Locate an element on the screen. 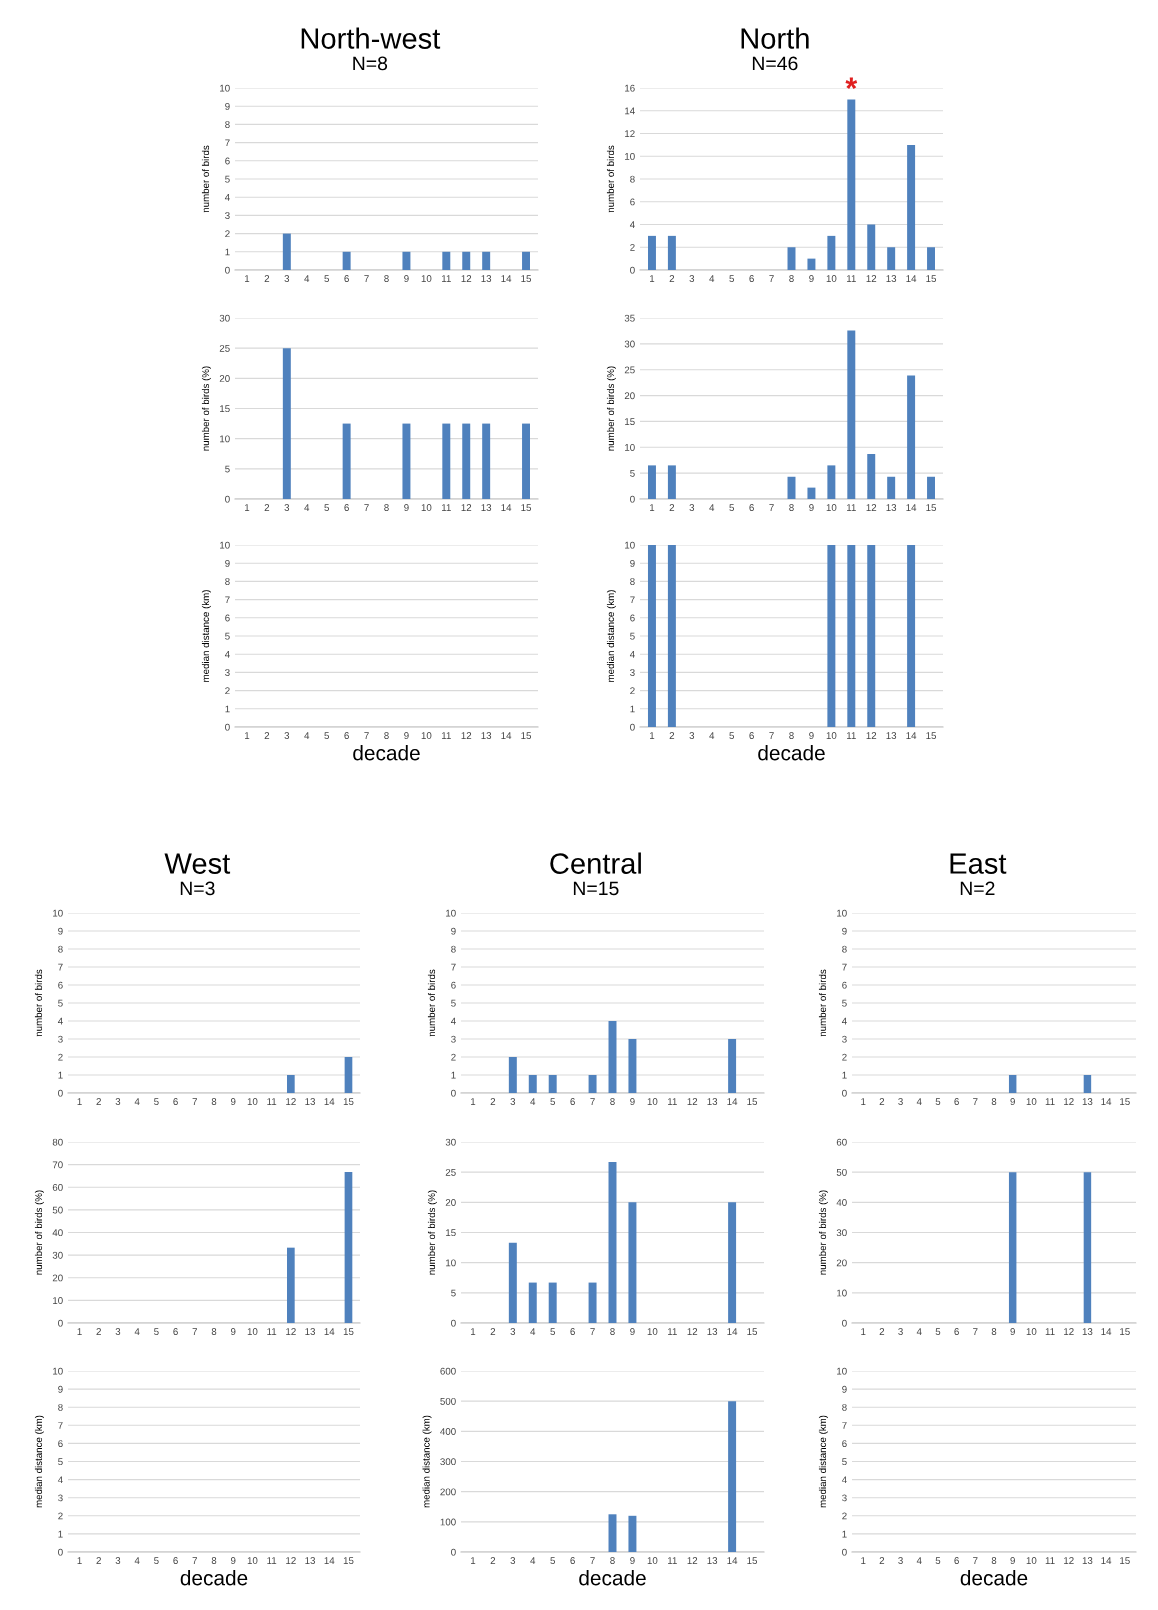  y-tick-label: 3 is located at coordinates (844, 1498).